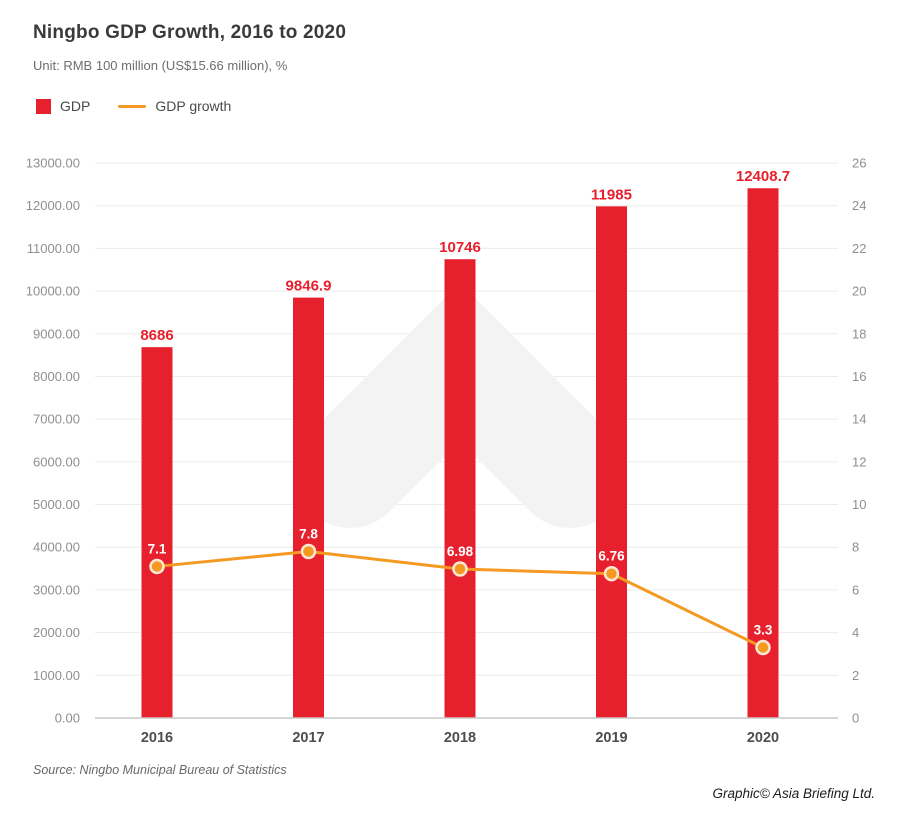  What do you see at coordinates (859, 333) in the screenshot?
I see `right-axis-tick: 18` at bounding box center [859, 333].